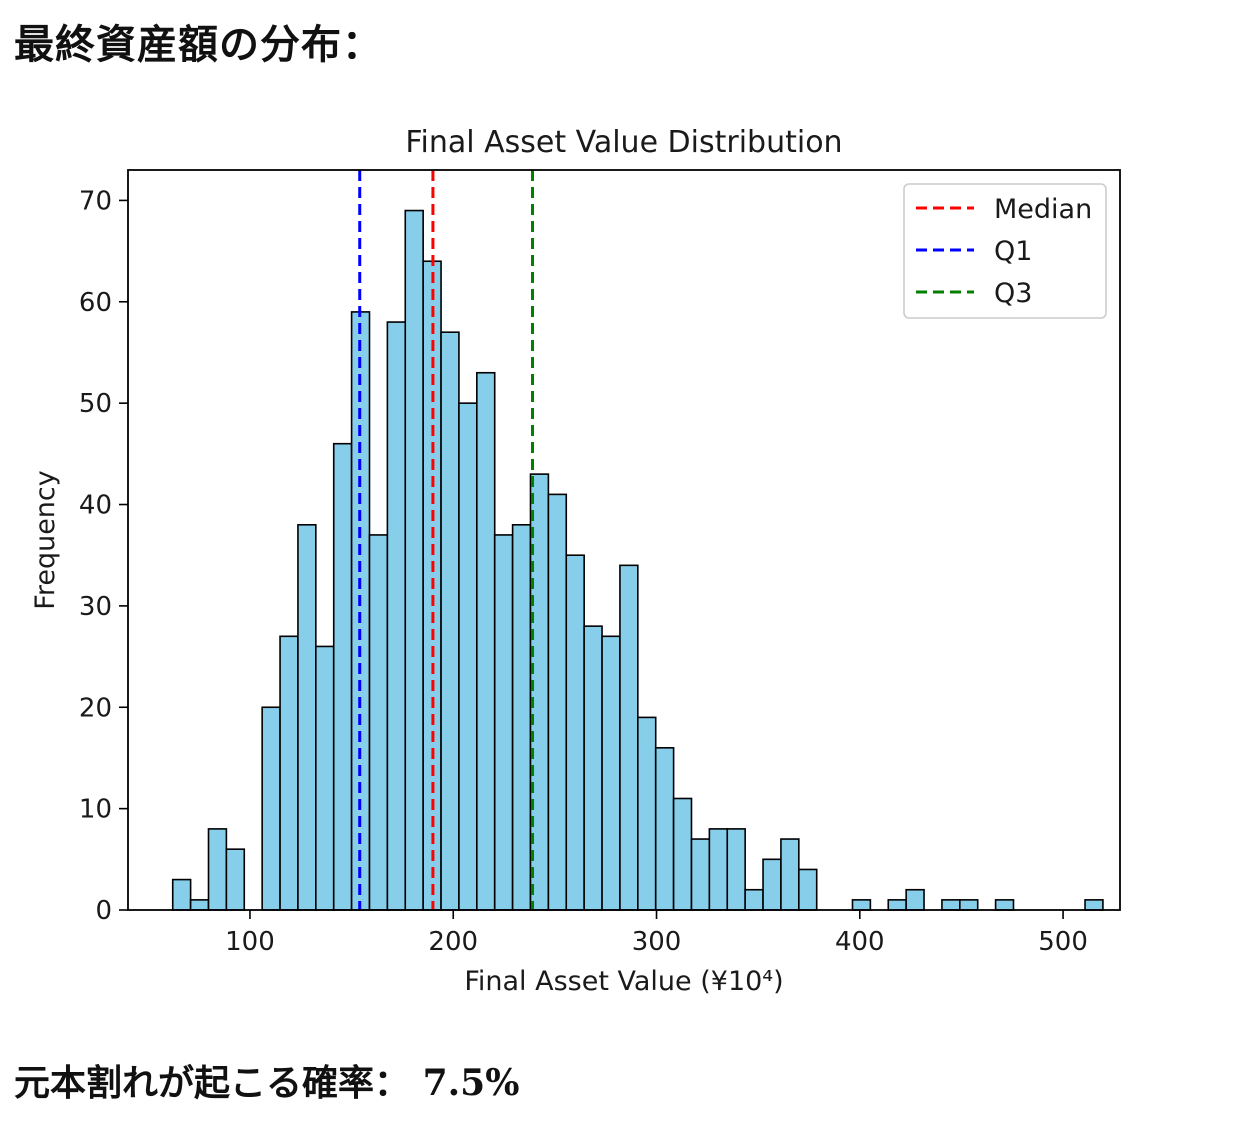 The height and width of the screenshot is (1130, 1256). What do you see at coordinates (657, 942) in the screenshot?
I see `x-tick-label: 300` at bounding box center [657, 942].